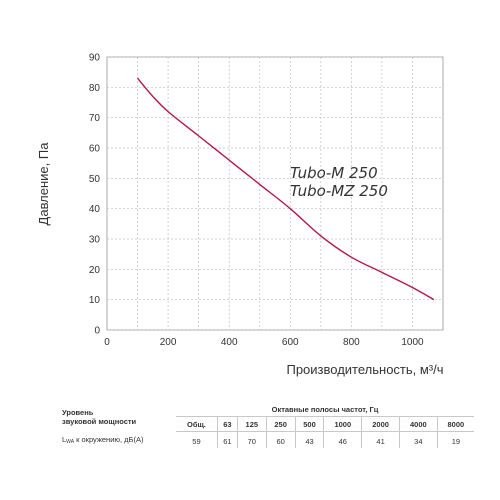  I want to click on table-header-cell: 2000, so click(380, 424).